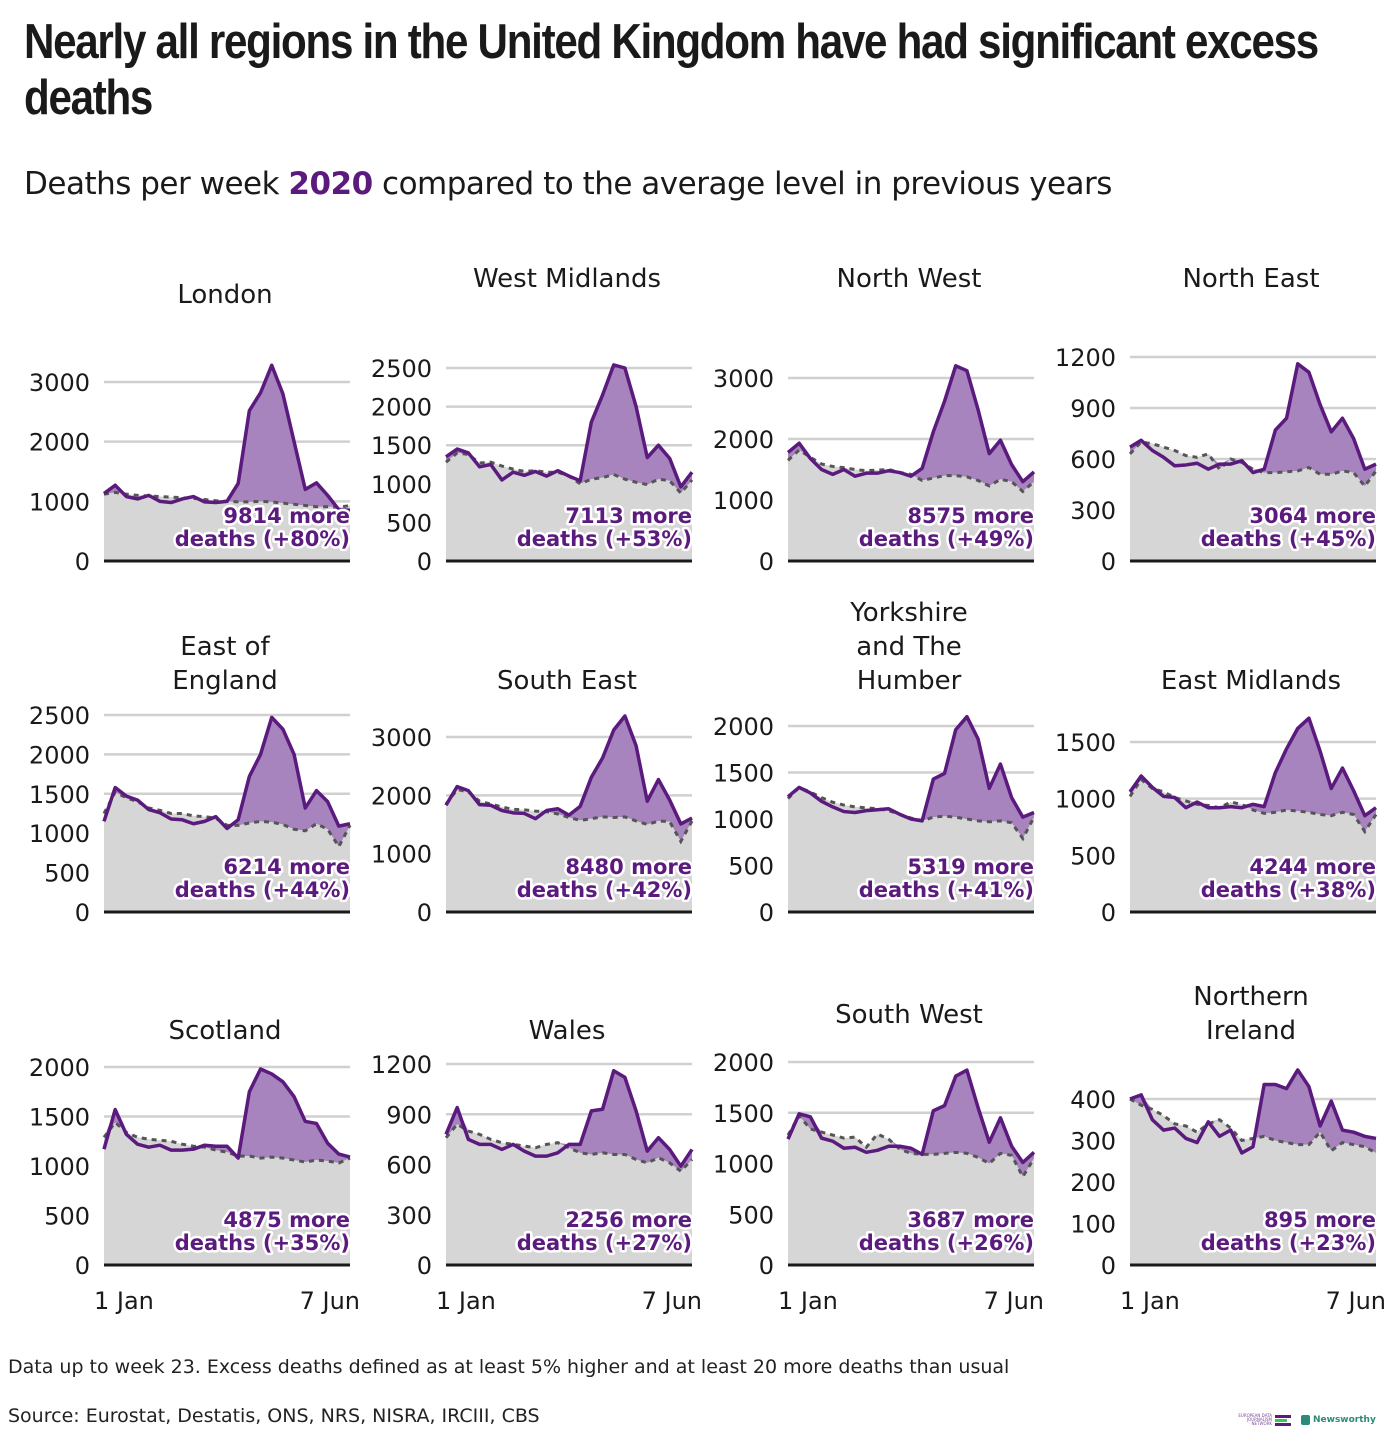  Describe the element at coordinates (1320, 1220) in the screenshot. I see `annotation-text: 895 more` at that location.